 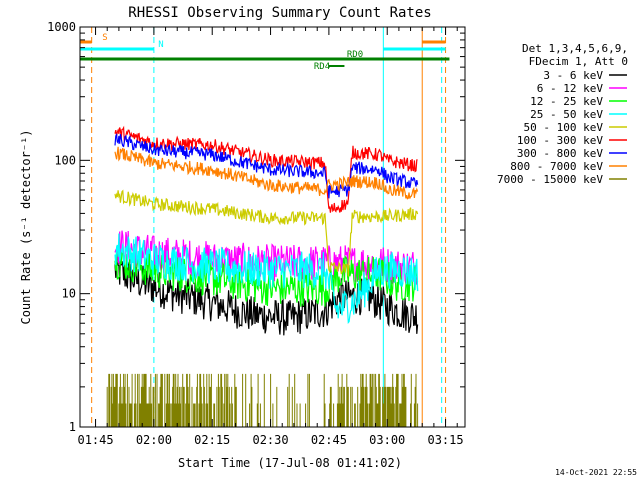 I want to click on flag-bars: S N RD0 RD4, so click(x=265, y=52).